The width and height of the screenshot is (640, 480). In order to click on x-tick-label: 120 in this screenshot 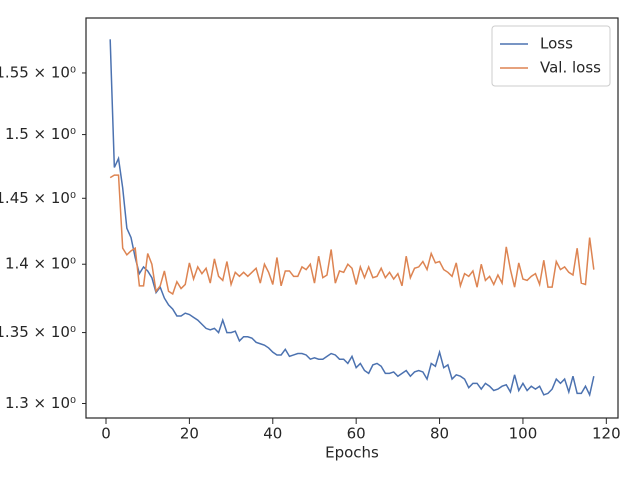, I will do `click(606, 434)`.